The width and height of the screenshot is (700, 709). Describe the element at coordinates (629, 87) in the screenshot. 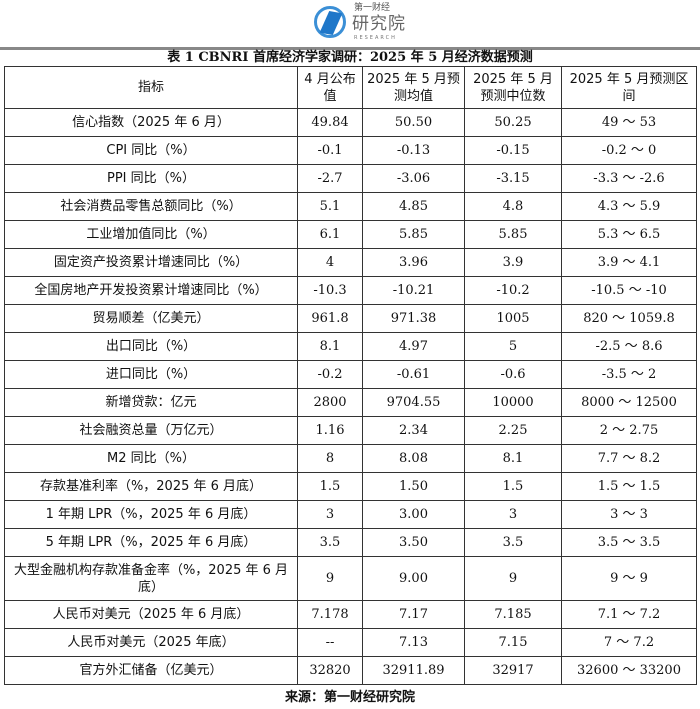

I see `col-header: 2025 年 5 月预测区间` at that location.